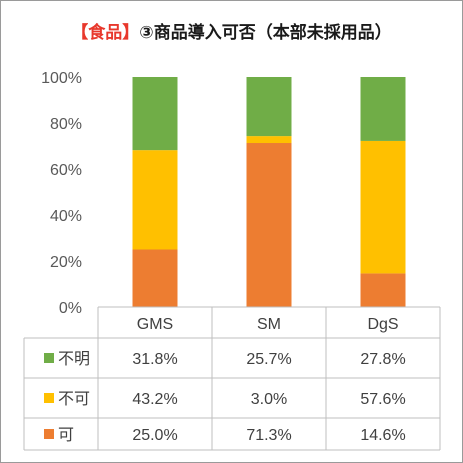  I want to click on legend-label: 不明, so click(74, 358).